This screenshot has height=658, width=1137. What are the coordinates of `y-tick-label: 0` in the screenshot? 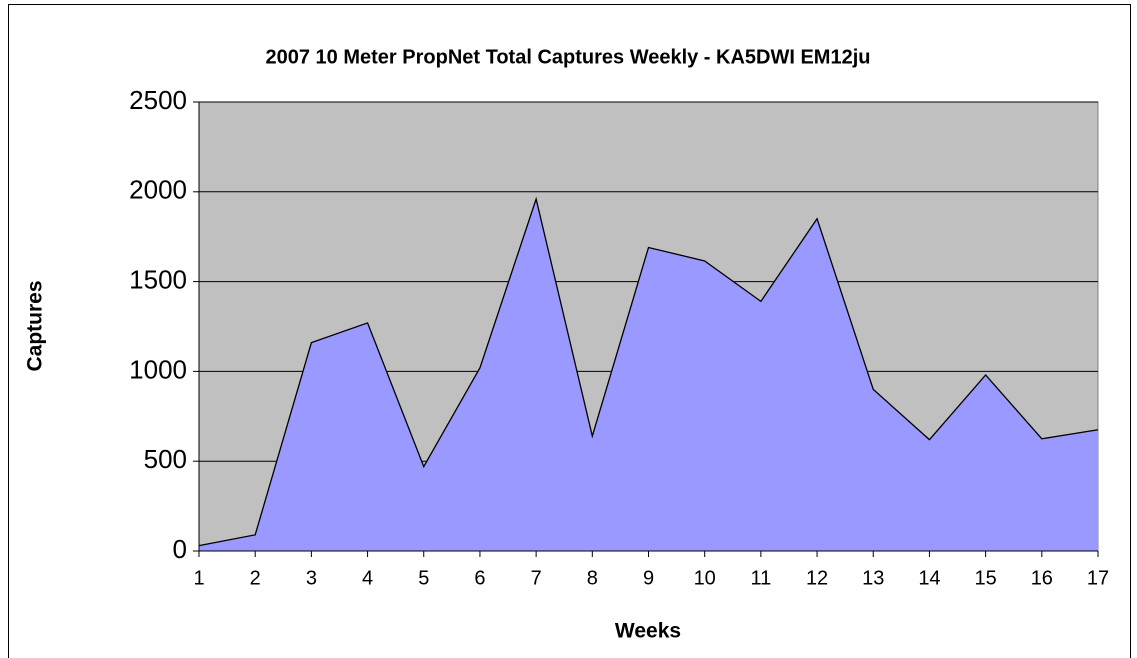 It's located at (180, 549).